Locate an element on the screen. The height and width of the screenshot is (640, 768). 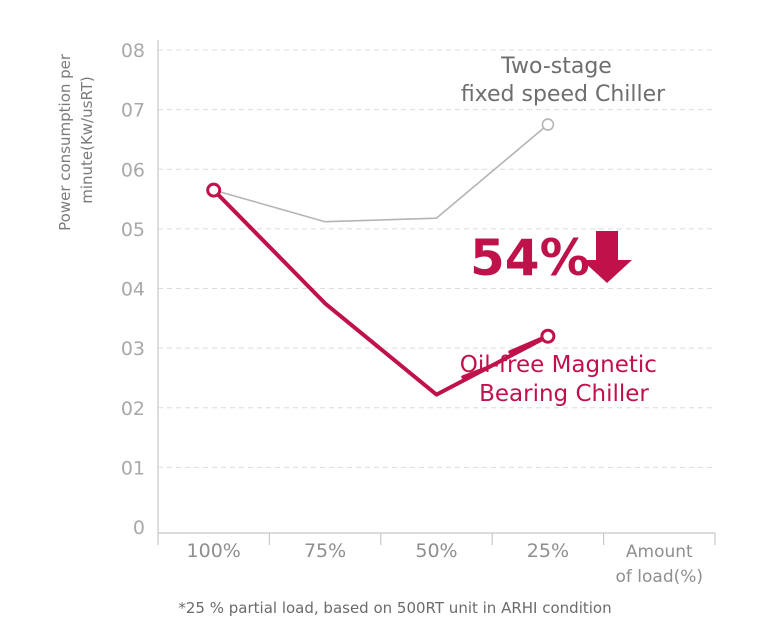
series-label-two-stage-line-2: fixed speed Chiller is located at coordinates (563, 94).